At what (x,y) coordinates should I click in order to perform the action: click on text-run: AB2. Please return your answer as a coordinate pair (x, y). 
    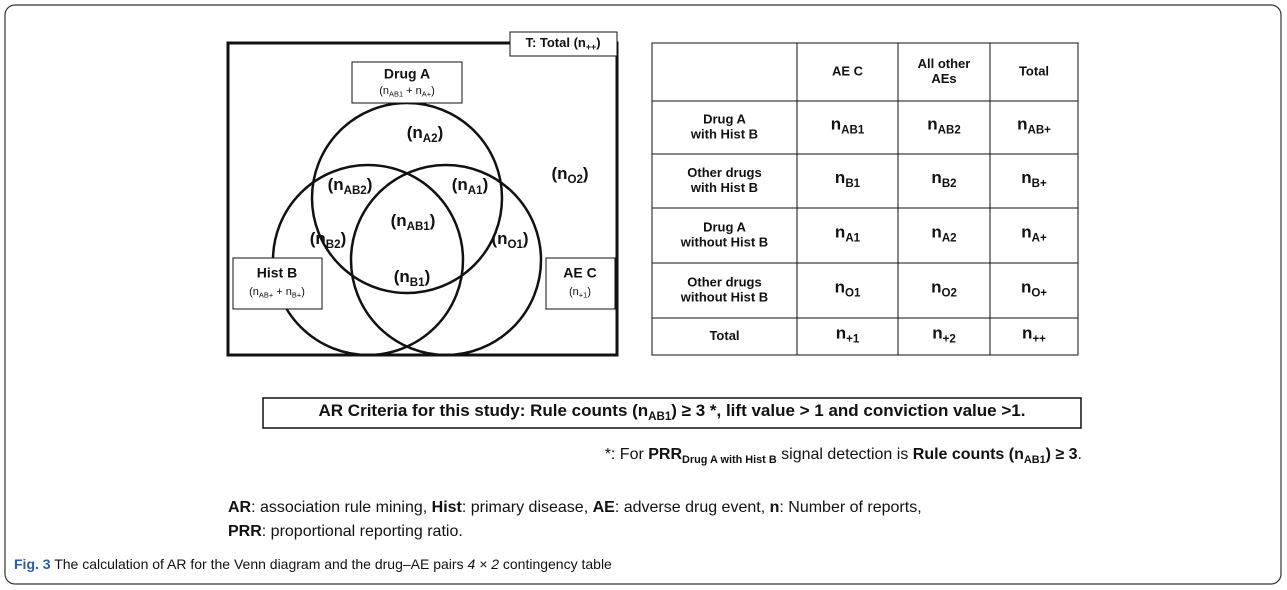
    Looking at the image, I should click on (355, 191).